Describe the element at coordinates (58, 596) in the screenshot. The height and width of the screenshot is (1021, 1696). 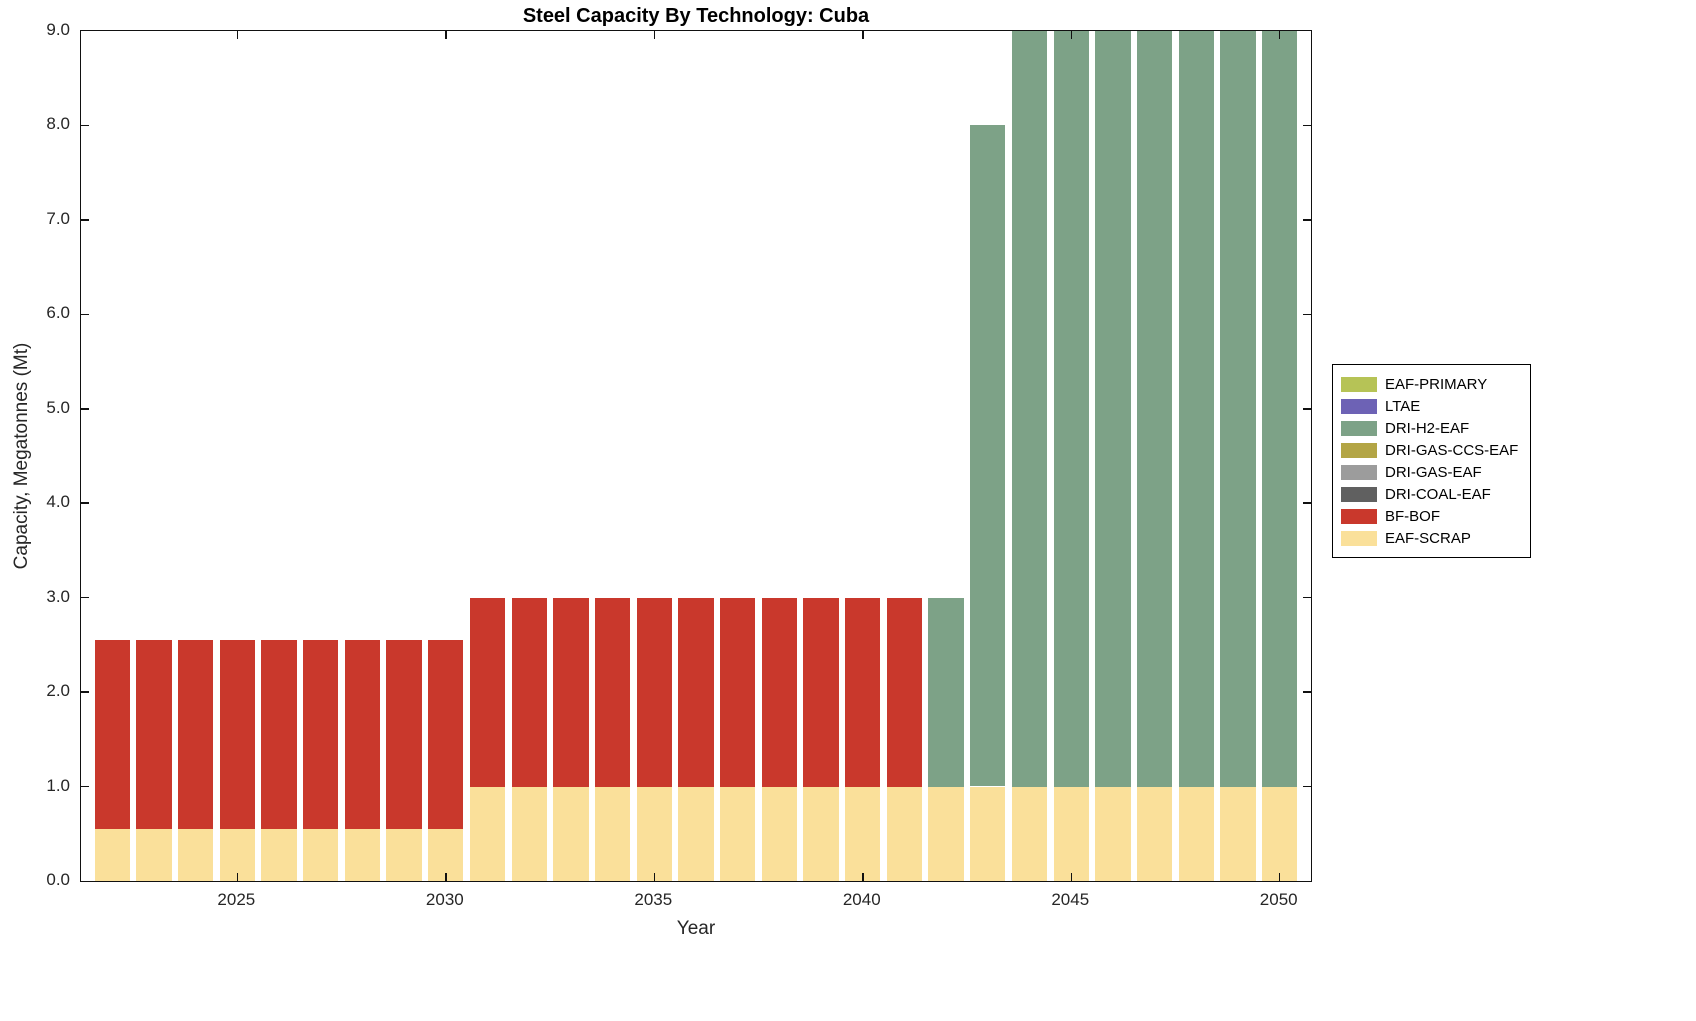
I see `y-tick-label: 3.0` at that location.